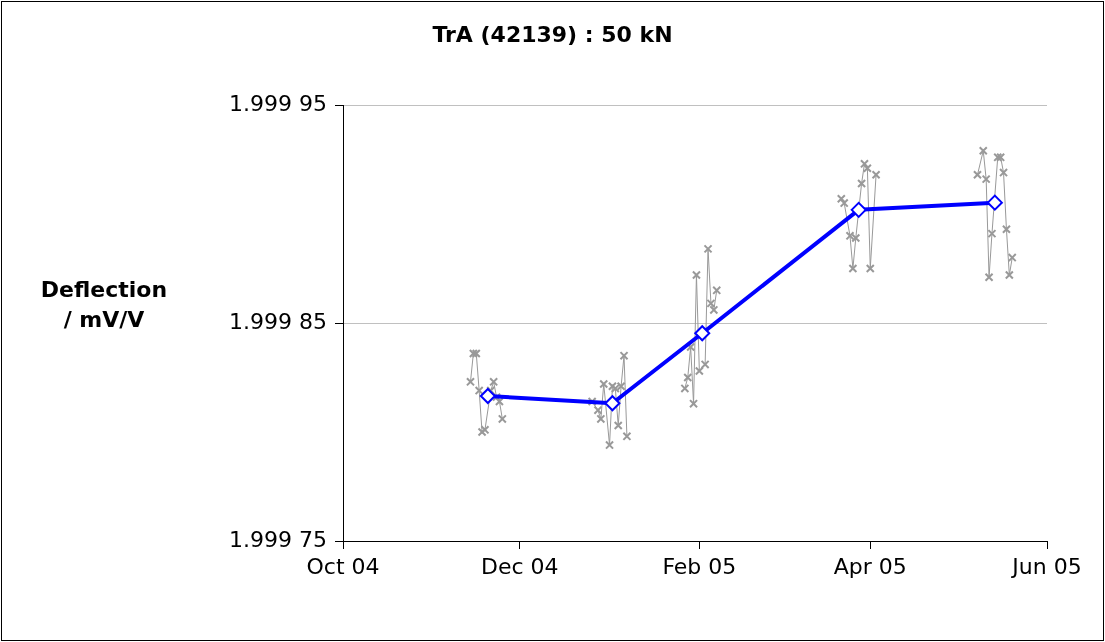 This screenshot has width=1105, height=642. I want to click on x-tick-label: Dec 04, so click(519, 566).